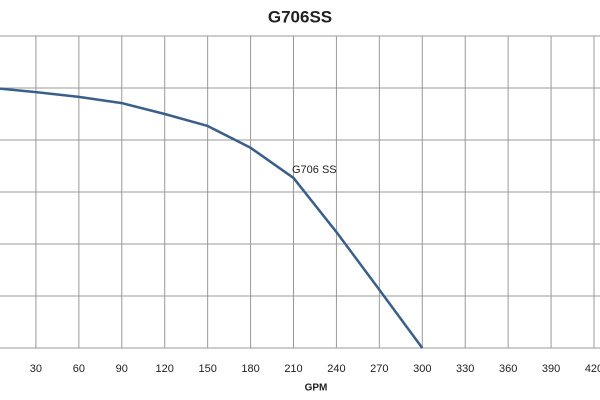 The height and width of the screenshot is (400, 600). I want to click on x-tick-label: 360, so click(508, 369).